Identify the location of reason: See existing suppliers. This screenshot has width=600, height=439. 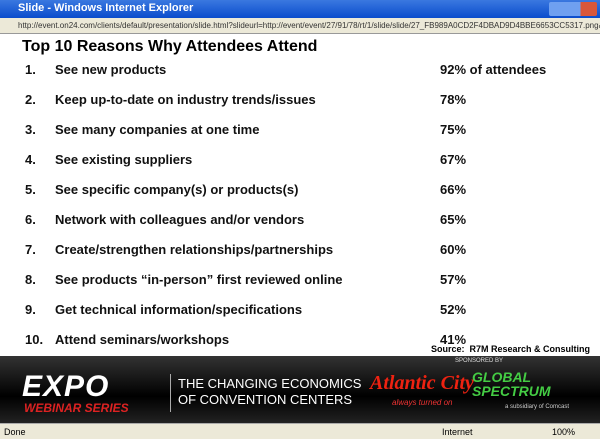
(124, 159).